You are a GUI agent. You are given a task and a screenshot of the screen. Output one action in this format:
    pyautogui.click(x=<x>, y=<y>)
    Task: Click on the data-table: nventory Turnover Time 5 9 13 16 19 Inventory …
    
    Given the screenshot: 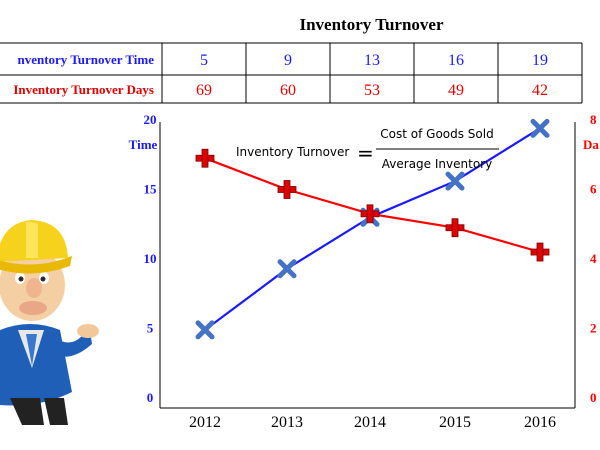 What is the action you would take?
    pyautogui.click(x=291, y=73)
    